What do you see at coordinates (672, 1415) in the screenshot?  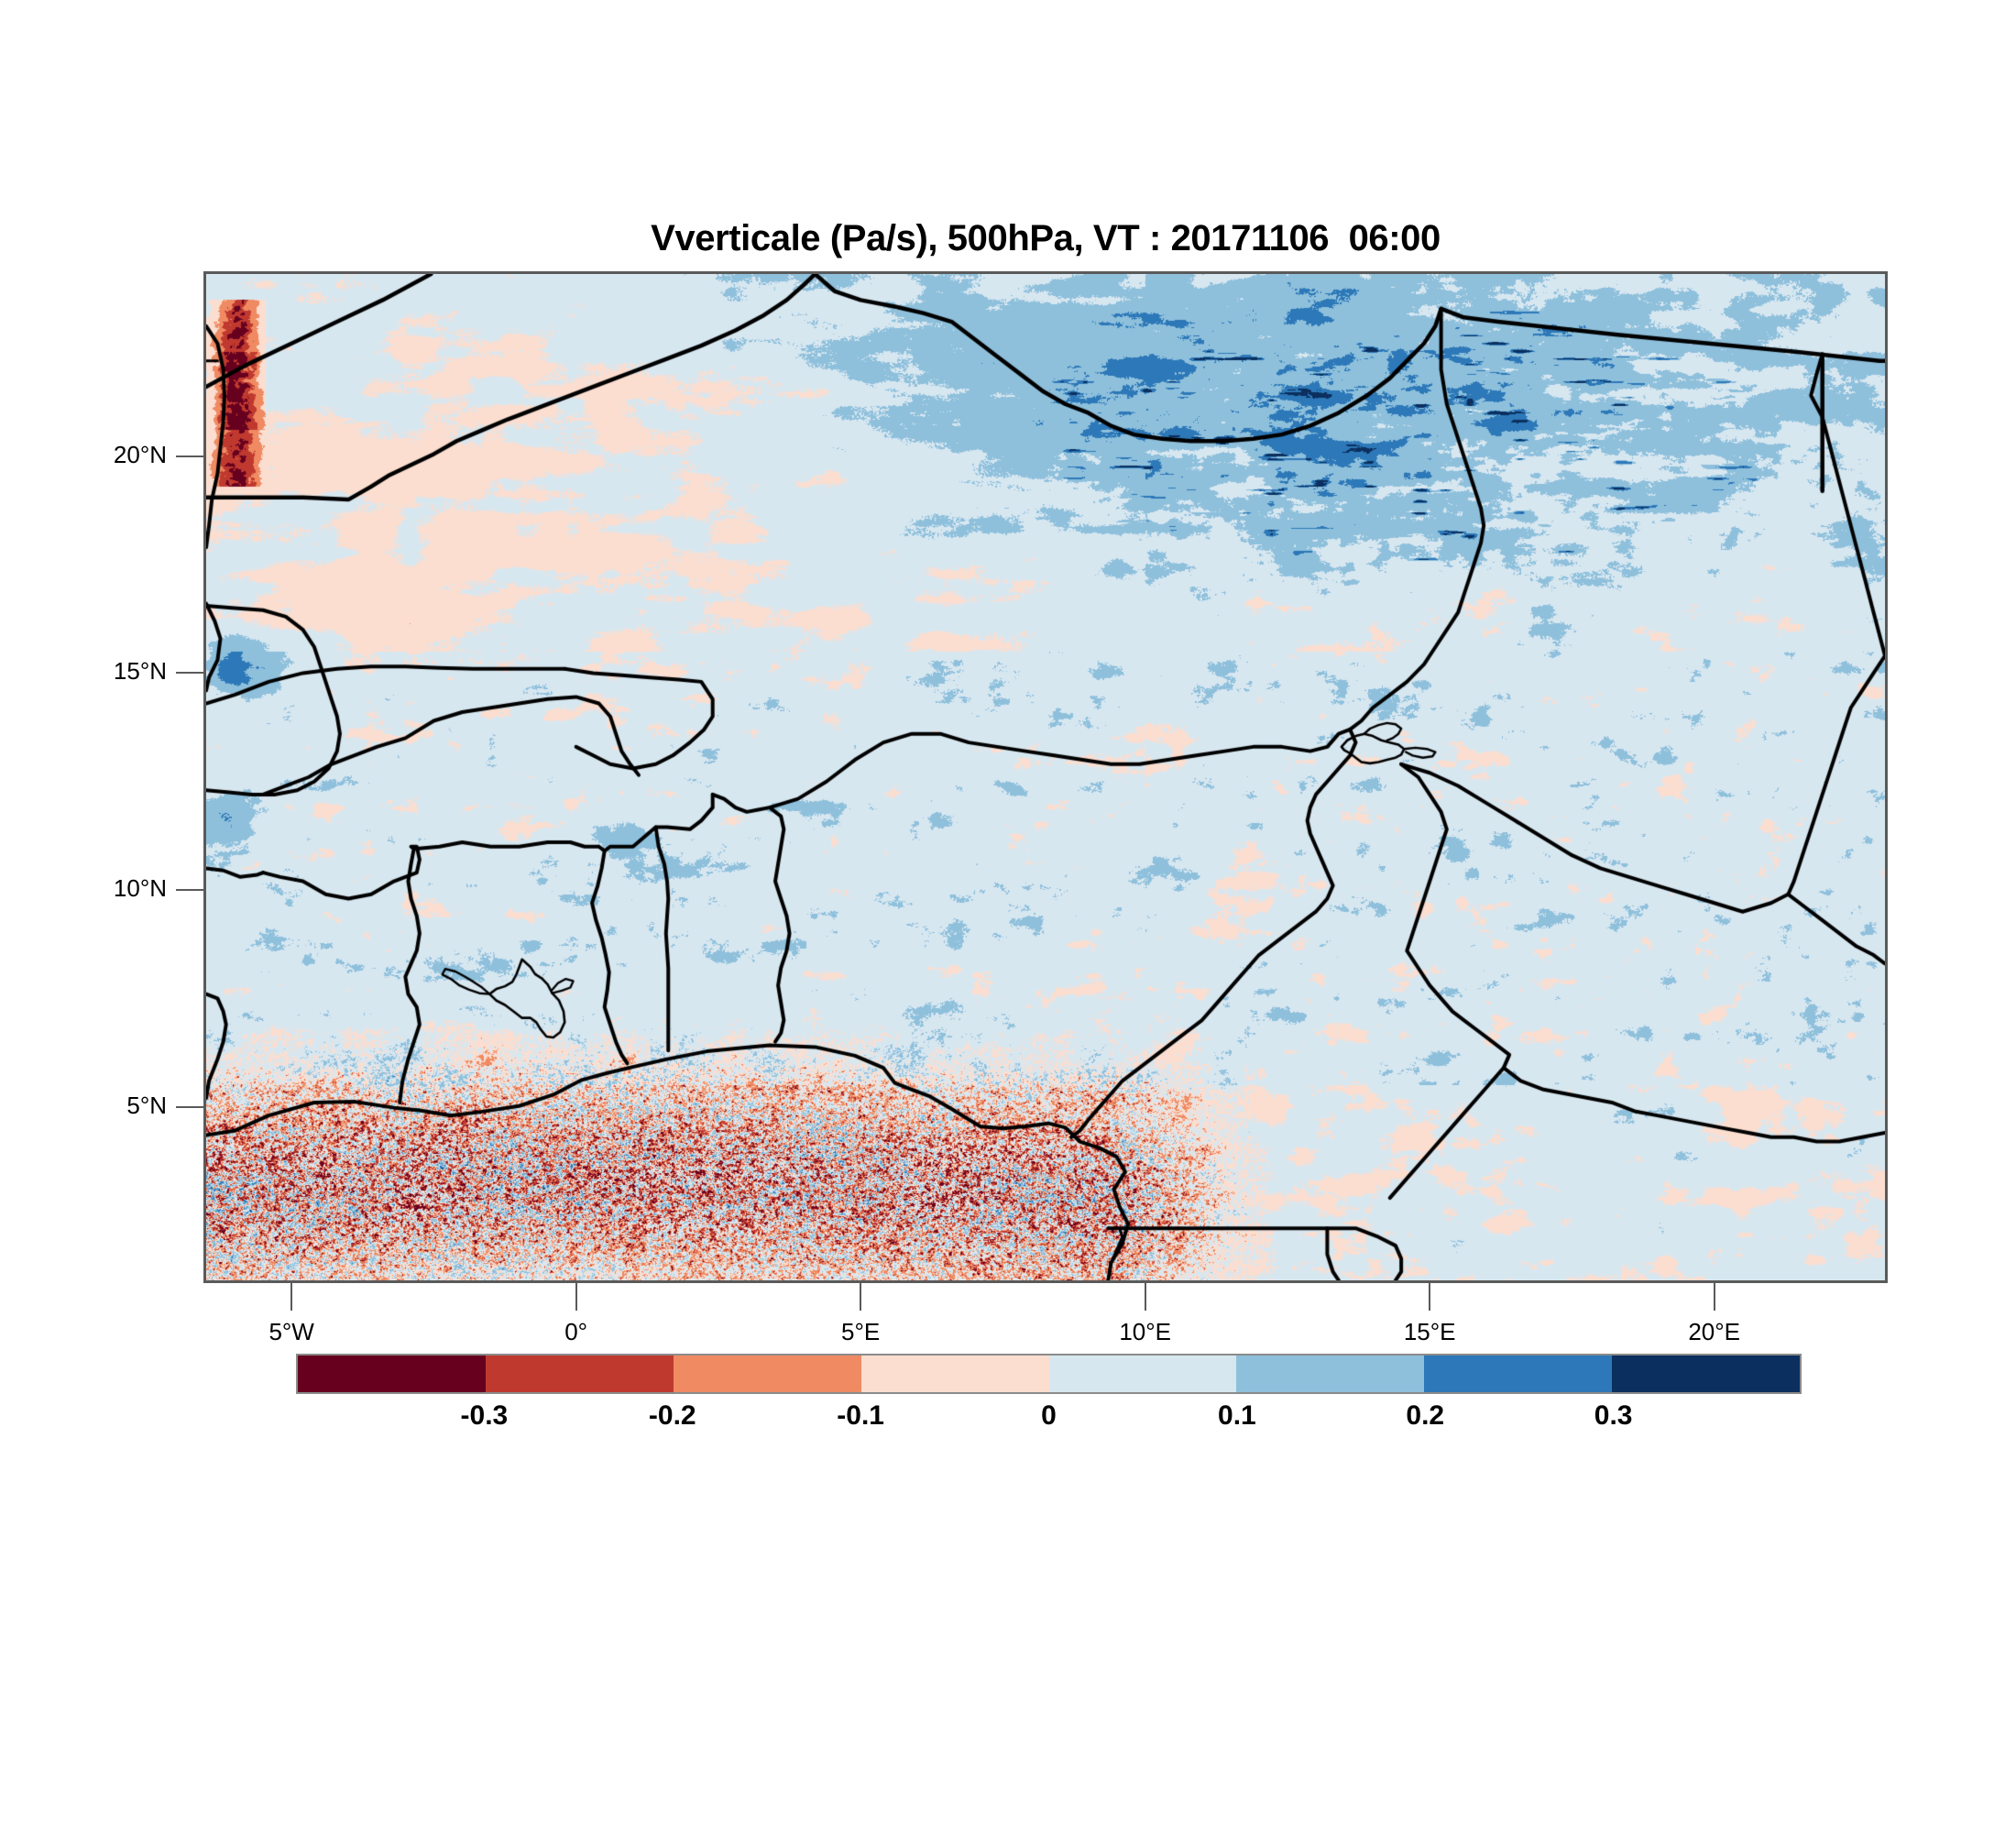 I see `colorbar-tick-label: -0.2` at bounding box center [672, 1415].